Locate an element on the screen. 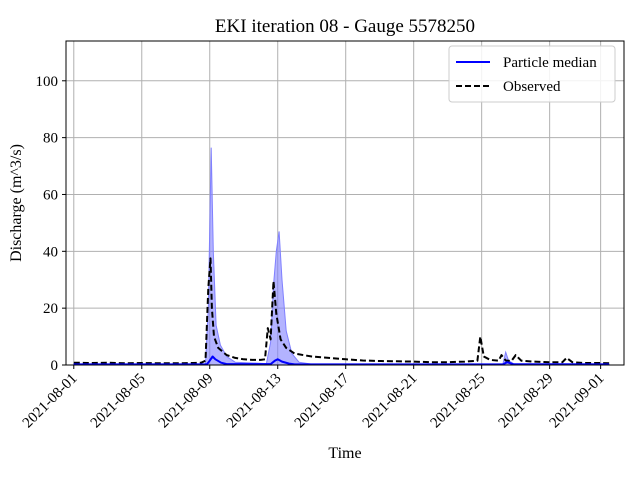 This screenshot has width=640, height=480. x-tick-label: 2021-08-05 is located at coordinates (118, 401).